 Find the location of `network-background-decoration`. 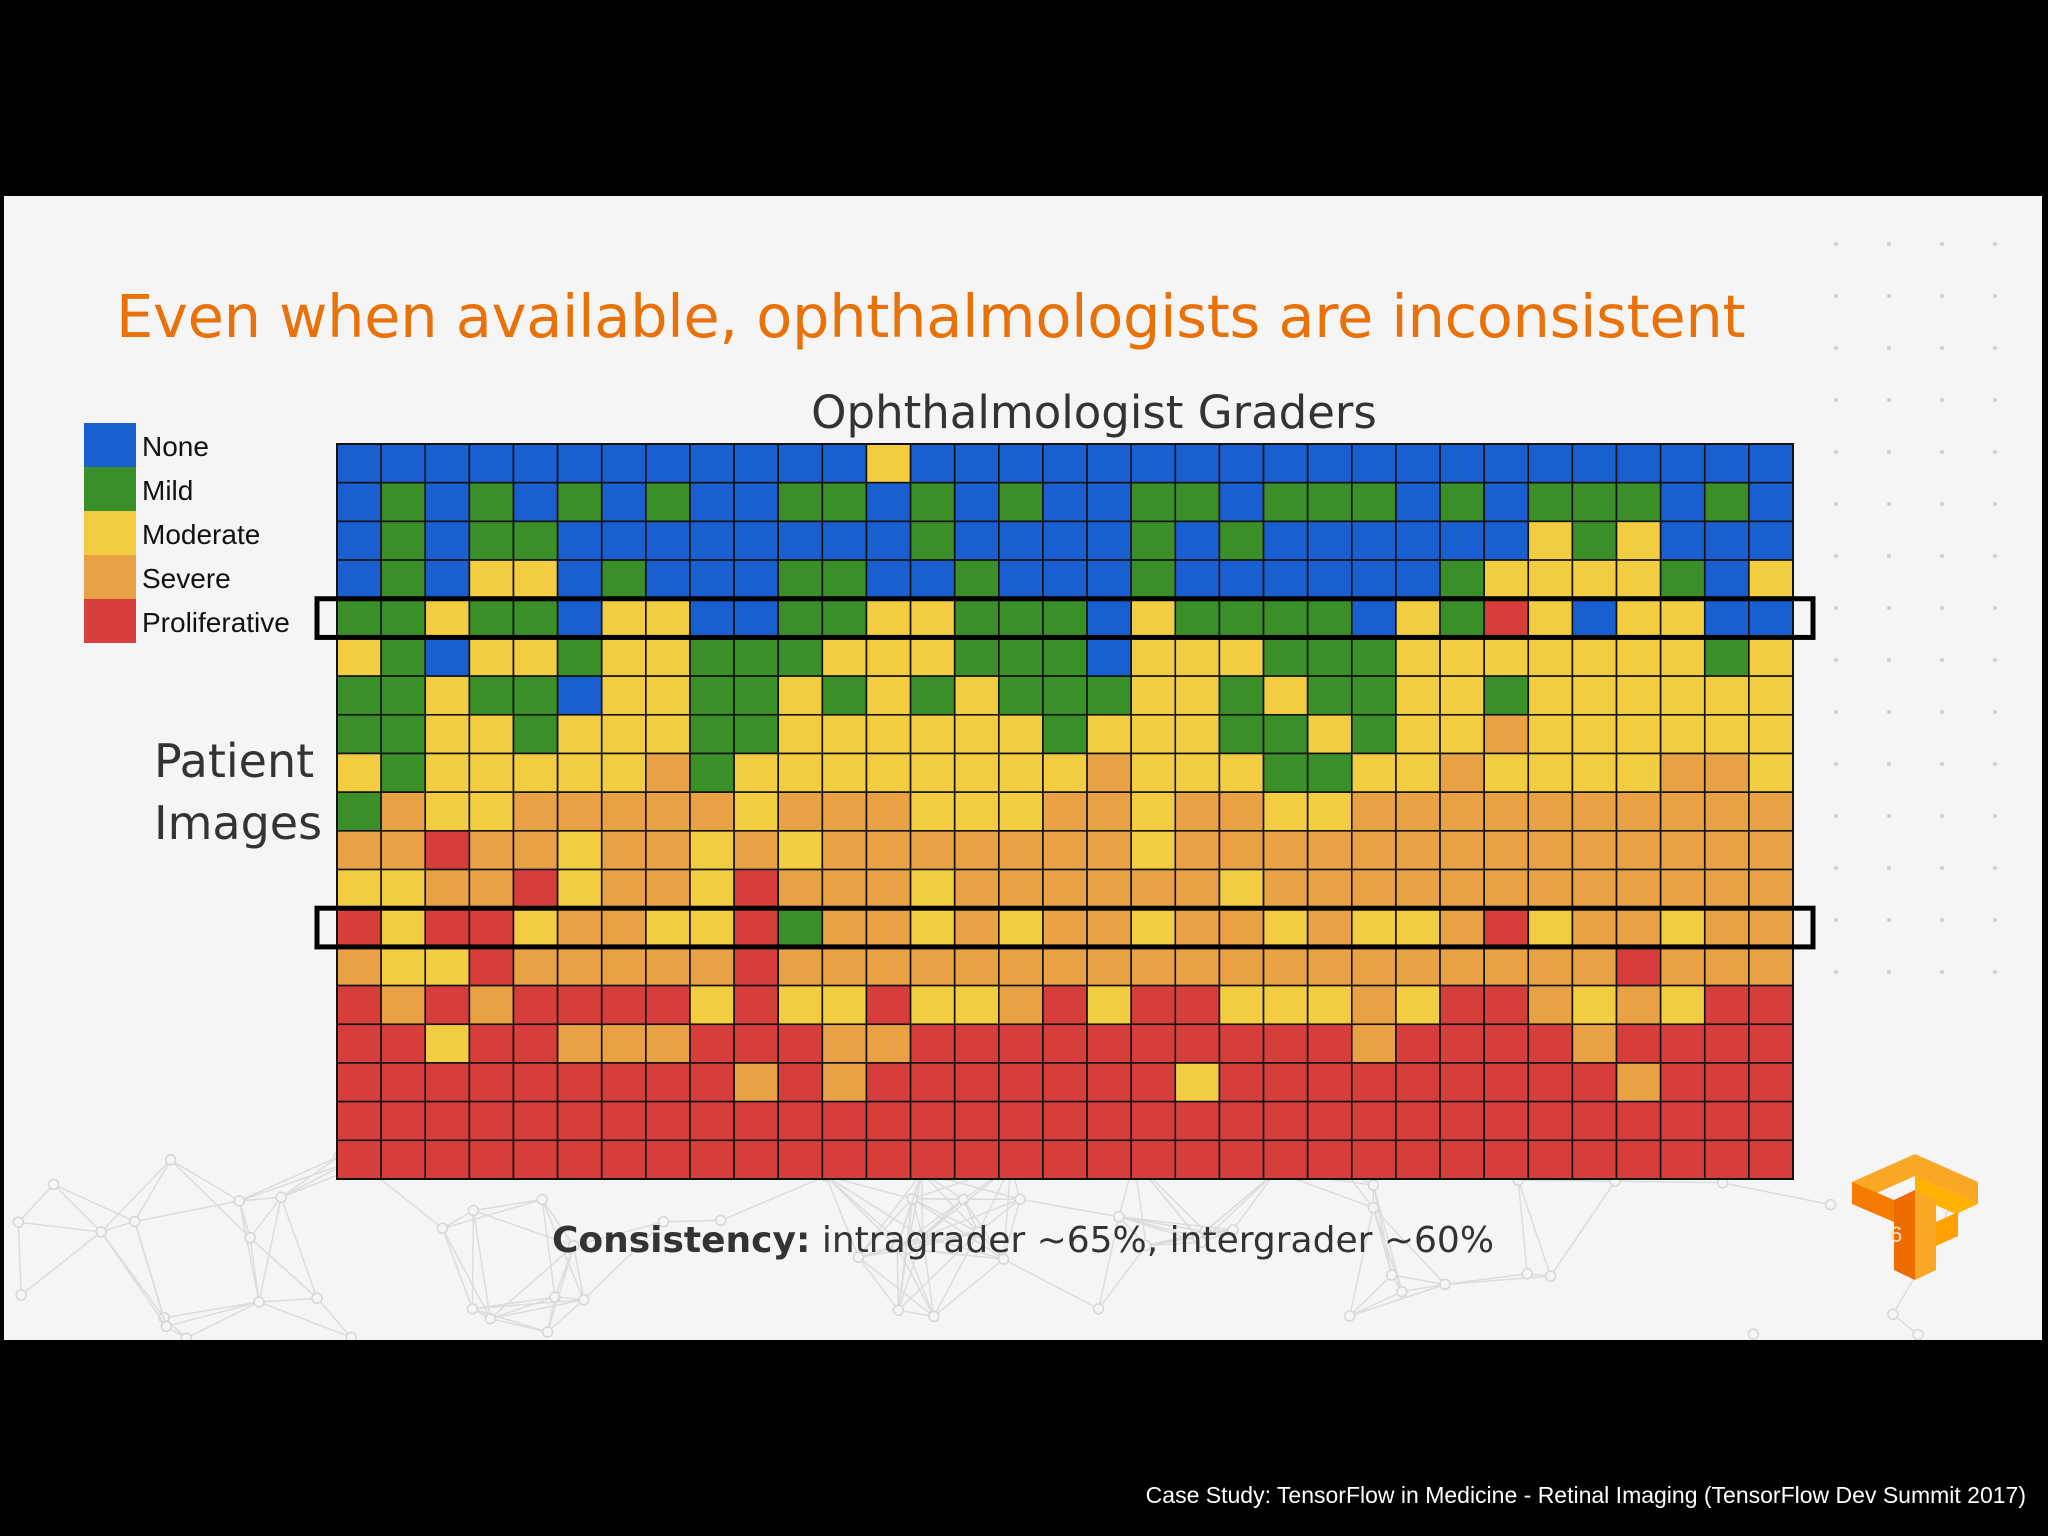

network-background-decoration is located at coordinates (985, 1245).